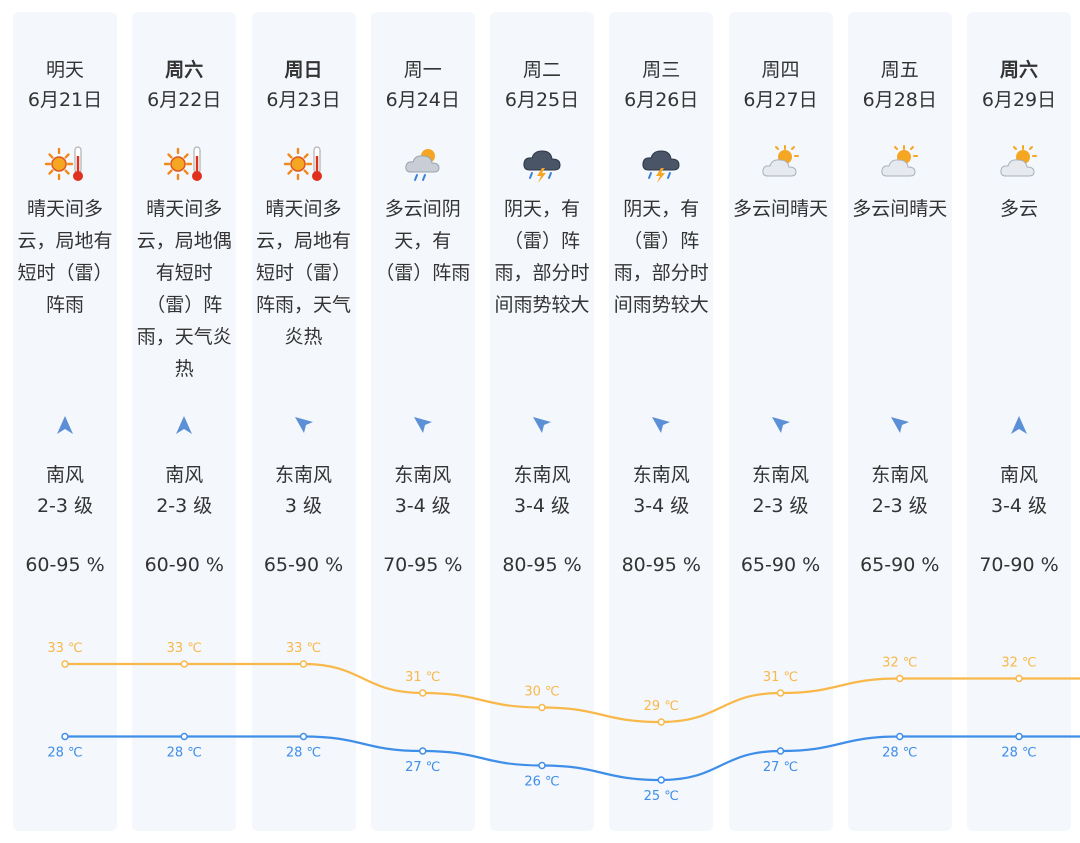  Describe the element at coordinates (184, 289) in the screenshot. I see `weather-description: 晴天间多 云，局地偶 有短时 （雷）阵 雨，天气炎热` at that location.